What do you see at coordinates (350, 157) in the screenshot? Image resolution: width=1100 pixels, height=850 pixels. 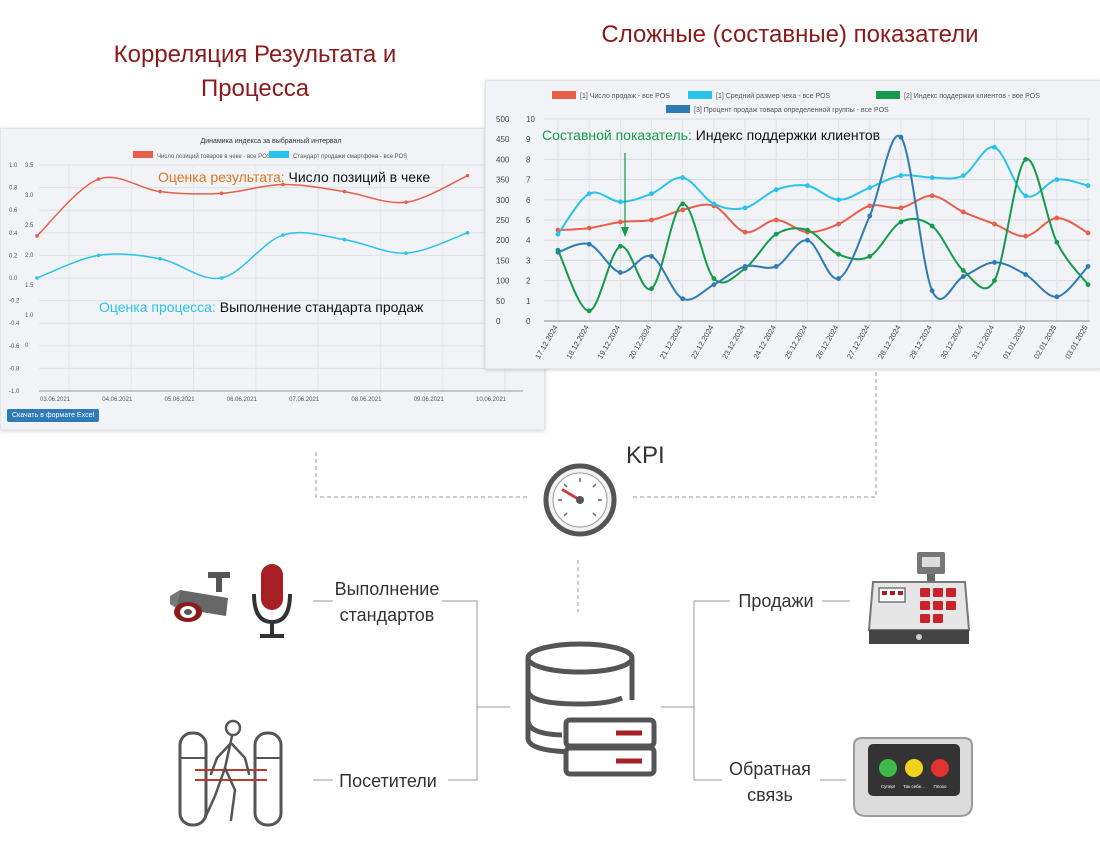 I see `chart1-legend-label-1: Стандарт продажи смартфона - все POS` at bounding box center [350, 157].